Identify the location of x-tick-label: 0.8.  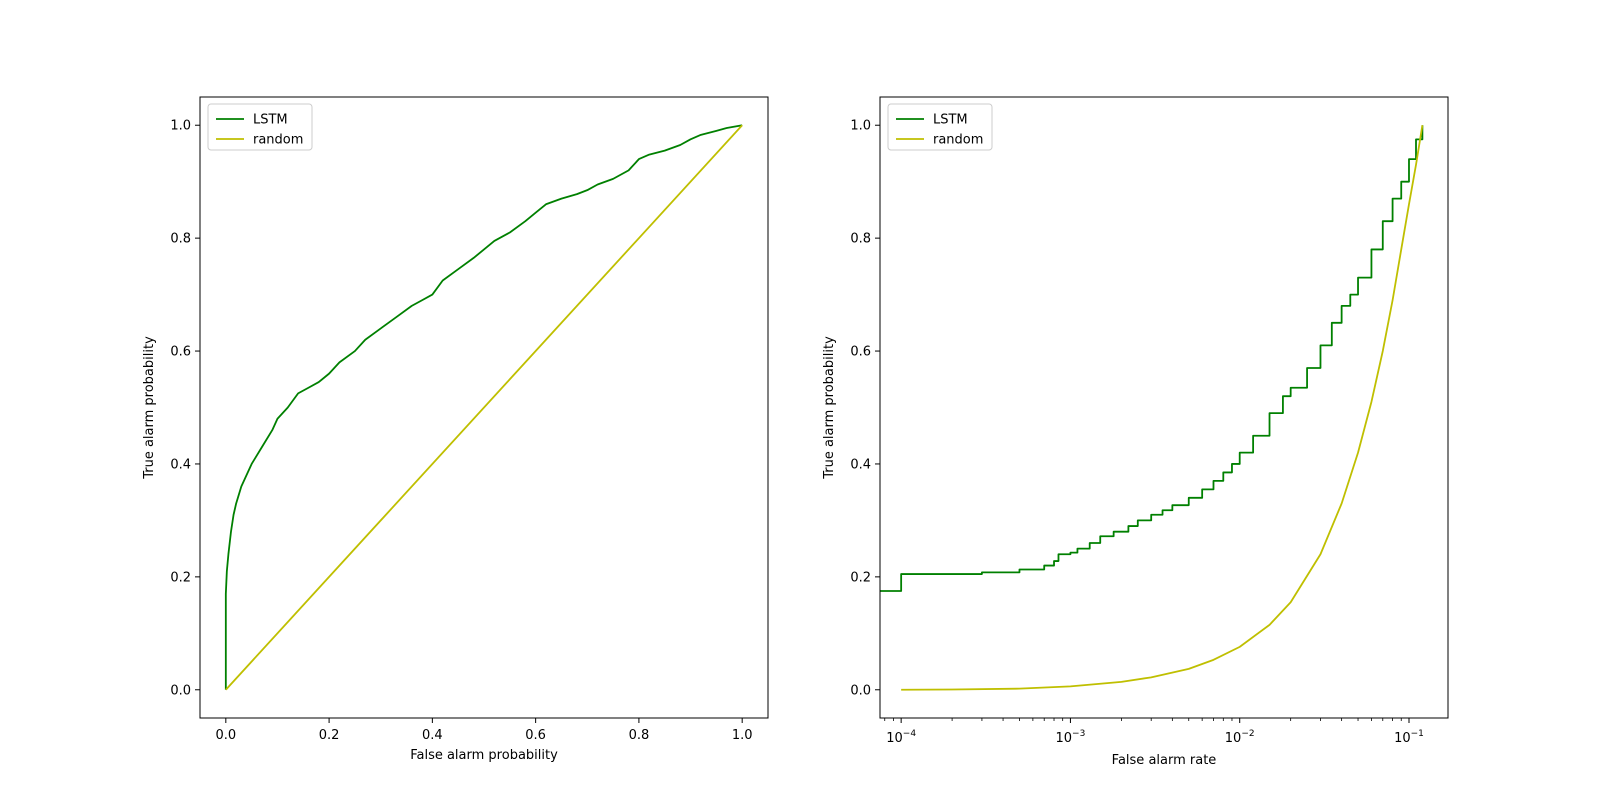
(639, 735).